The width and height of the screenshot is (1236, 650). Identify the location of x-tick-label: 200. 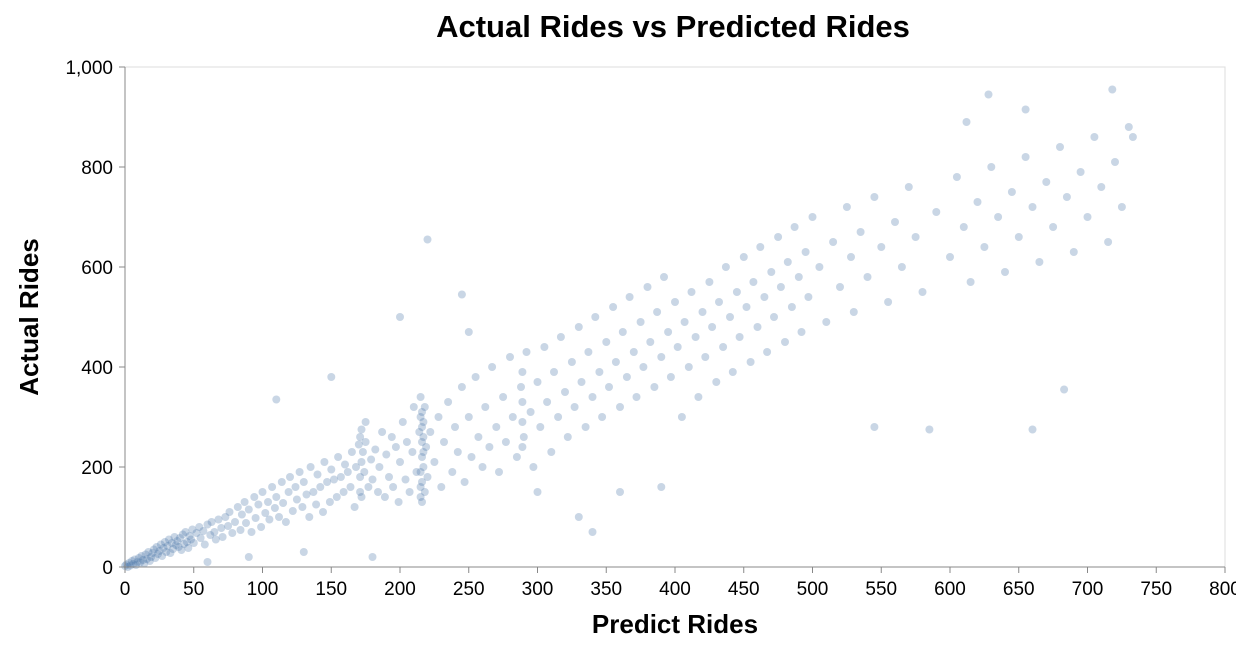
(400, 589).